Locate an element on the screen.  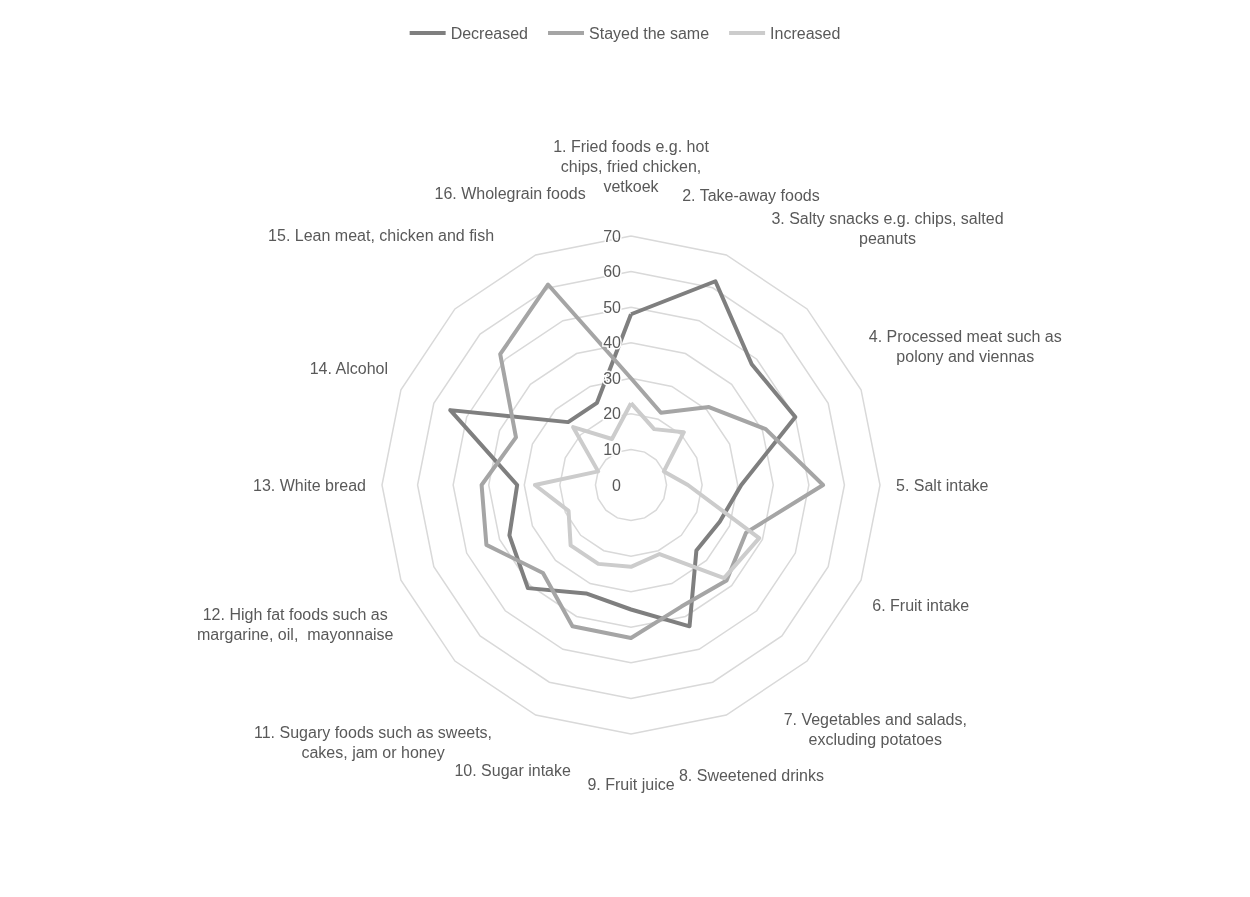
spoke-label: 15. Lean meat, chicken and fish is located at coordinates (381, 235).